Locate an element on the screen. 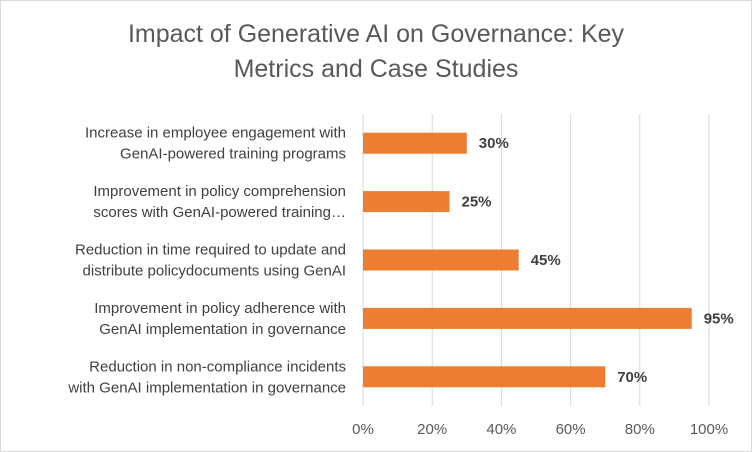 This screenshot has width=752, height=452. chart-title-line-2: Metrics and Case Studies is located at coordinates (376, 69).